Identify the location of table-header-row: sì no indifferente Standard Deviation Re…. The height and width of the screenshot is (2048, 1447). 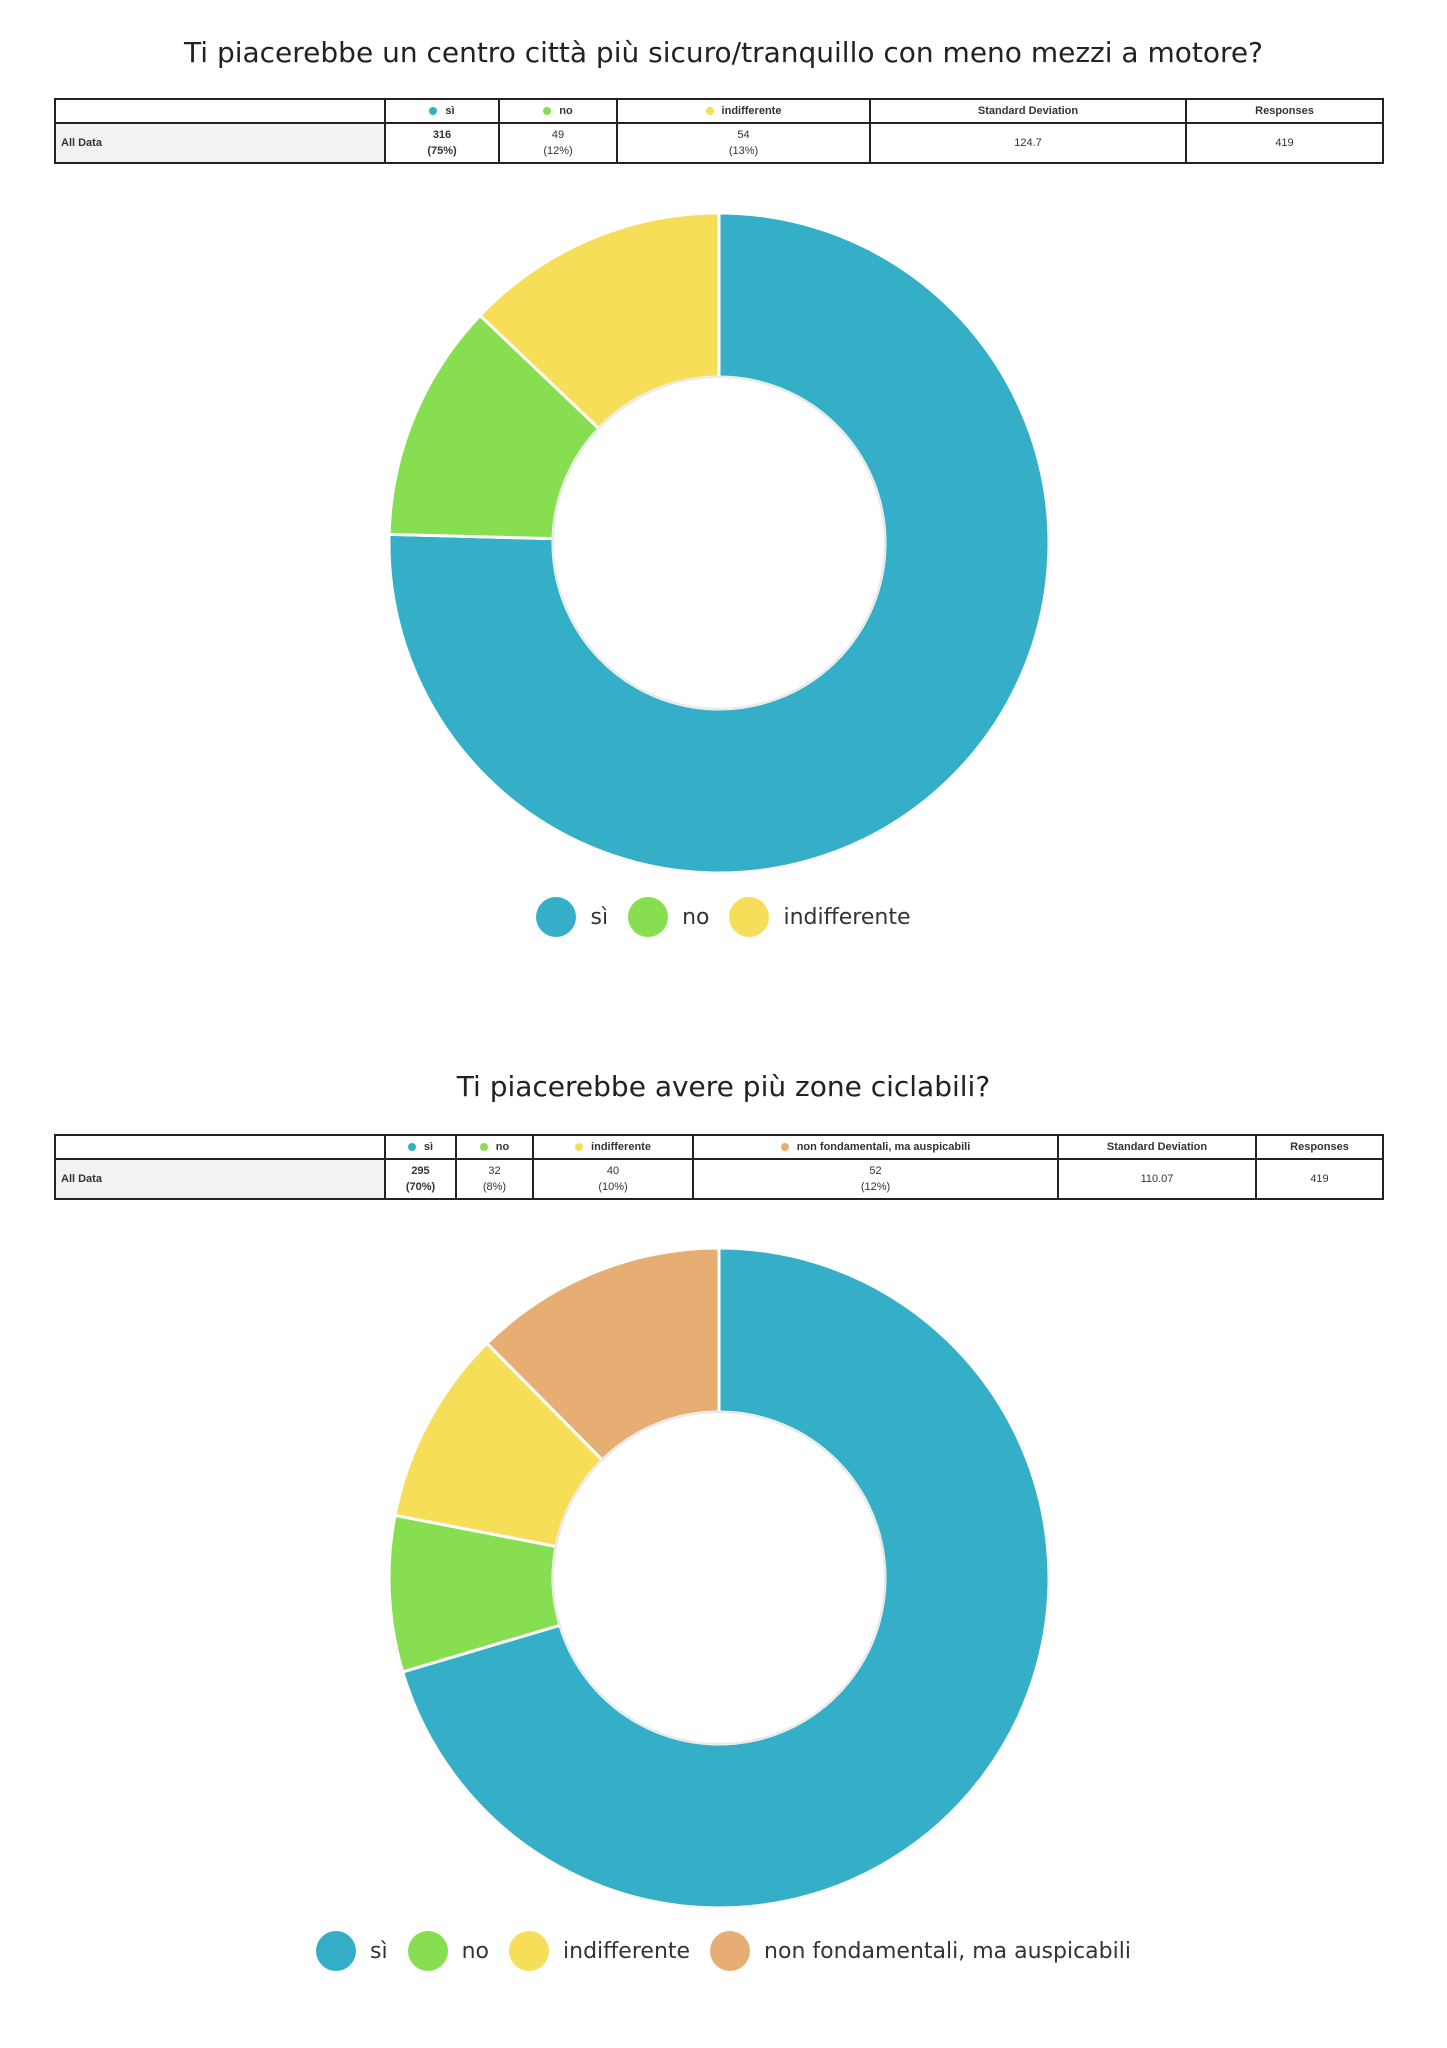
(719, 111).